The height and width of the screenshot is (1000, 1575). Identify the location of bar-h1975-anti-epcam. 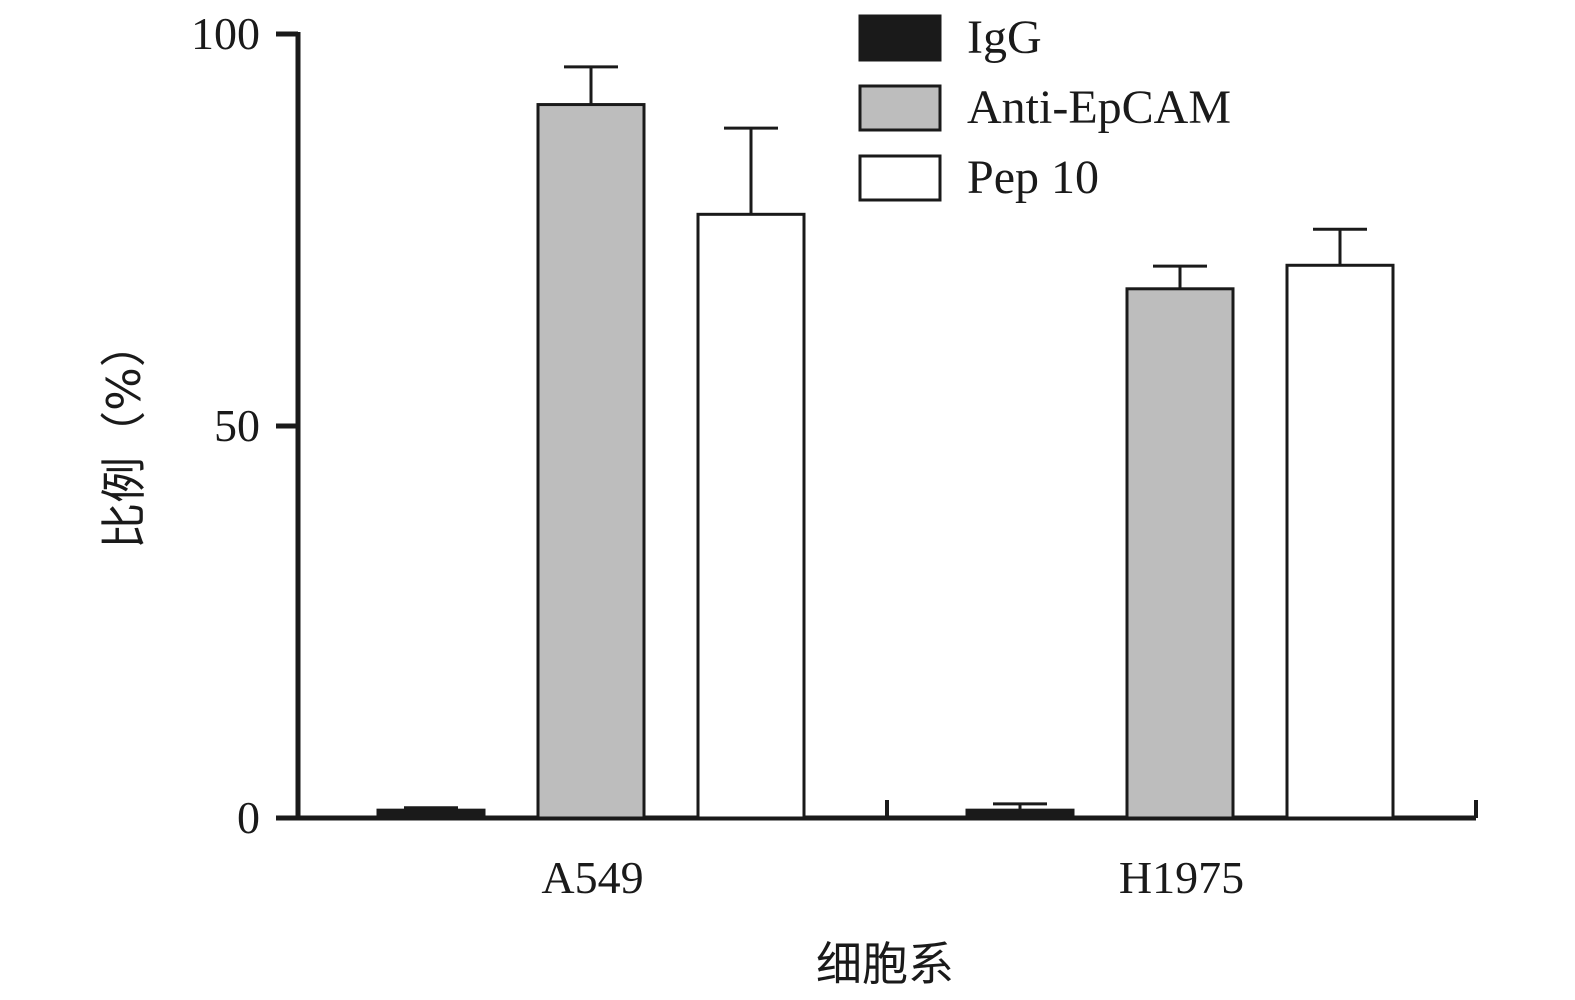
(1180, 553).